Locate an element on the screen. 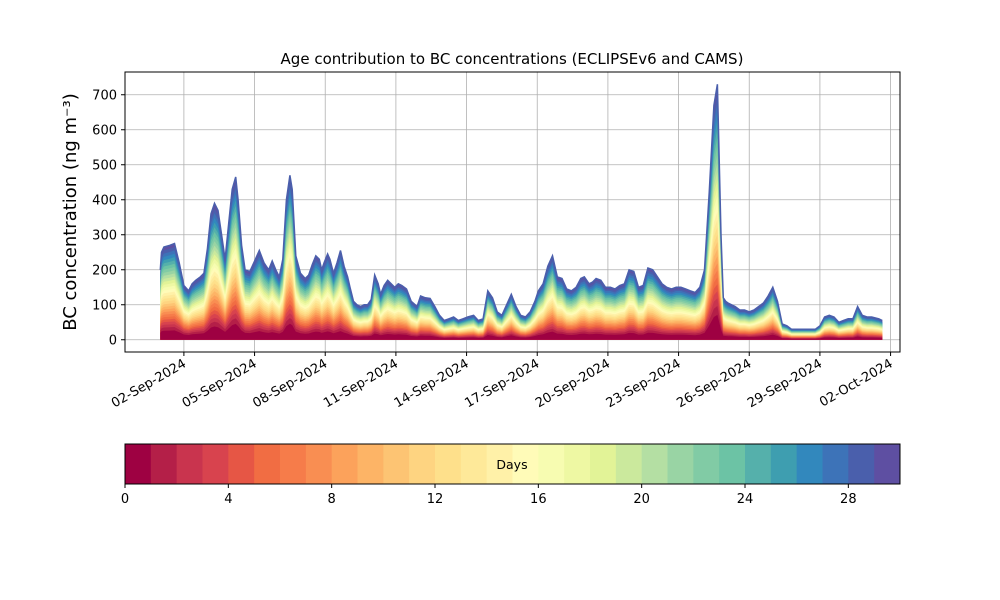 The width and height of the screenshot is (1000, 600). colorbar-tick-label: 20 is located at coordinates (641, 499).